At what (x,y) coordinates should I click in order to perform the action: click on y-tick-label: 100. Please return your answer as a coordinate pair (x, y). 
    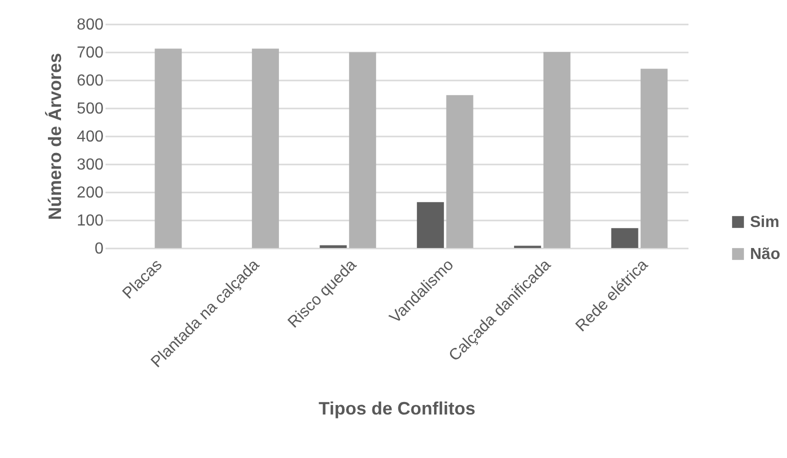
    Looking at the image, I should click on (90, 221).